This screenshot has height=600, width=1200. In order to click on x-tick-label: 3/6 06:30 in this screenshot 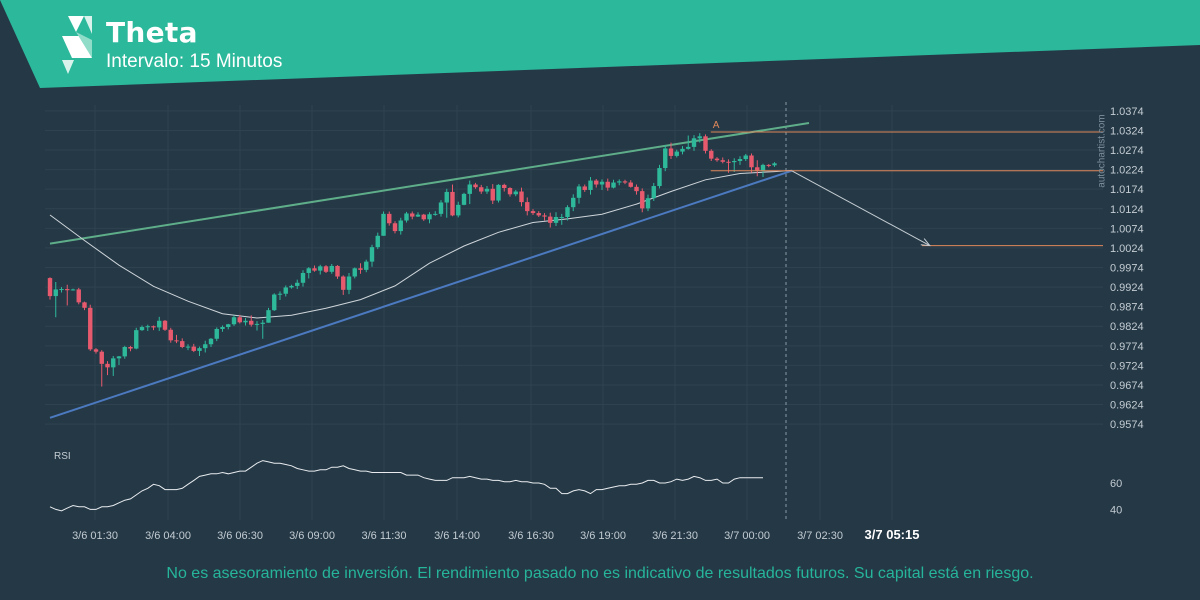, I will do `click(240, 536)`.